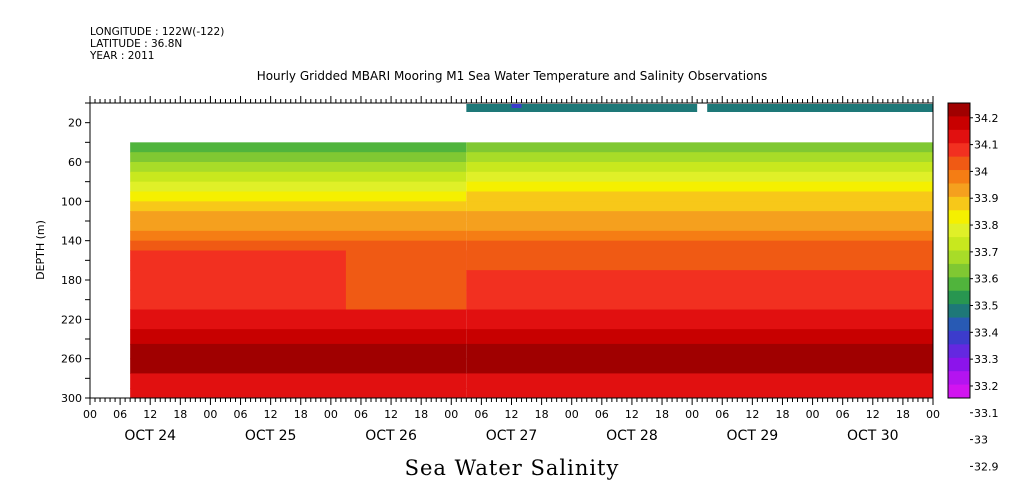 This screenshot has height=504, width=1009. What do you see at coordinates (986, 279) in the screenshot?
I see `colorbar-label: 33.6` at bounding box center [986, 279].